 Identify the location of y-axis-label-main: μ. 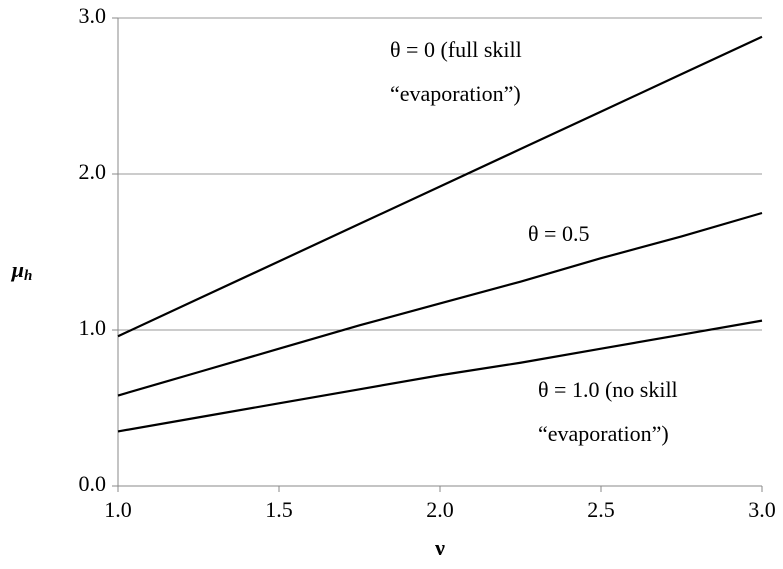
(17, 269).